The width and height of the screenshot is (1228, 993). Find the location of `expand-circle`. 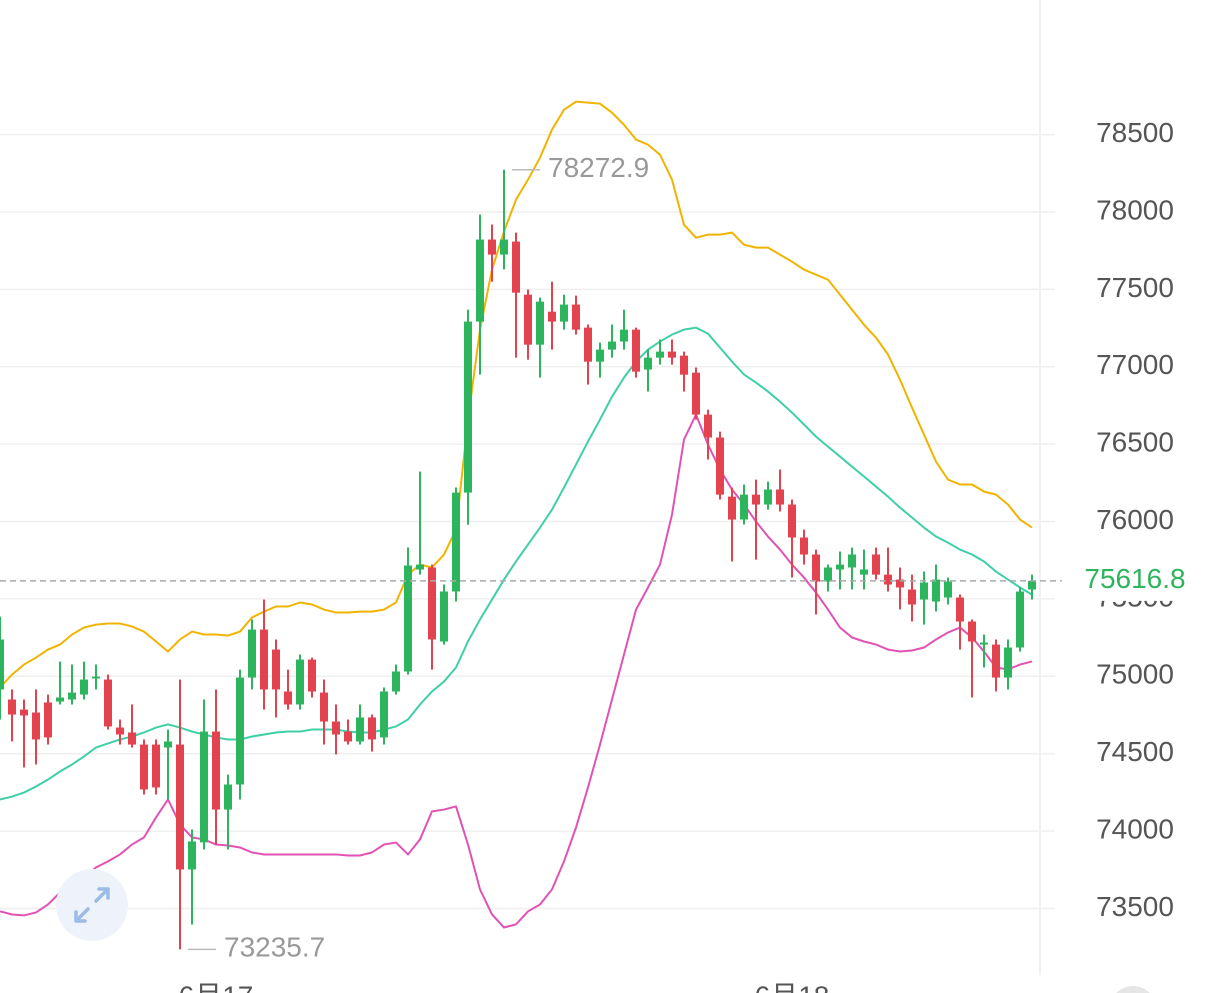

expand-circle is located at coordinates (92, 905).